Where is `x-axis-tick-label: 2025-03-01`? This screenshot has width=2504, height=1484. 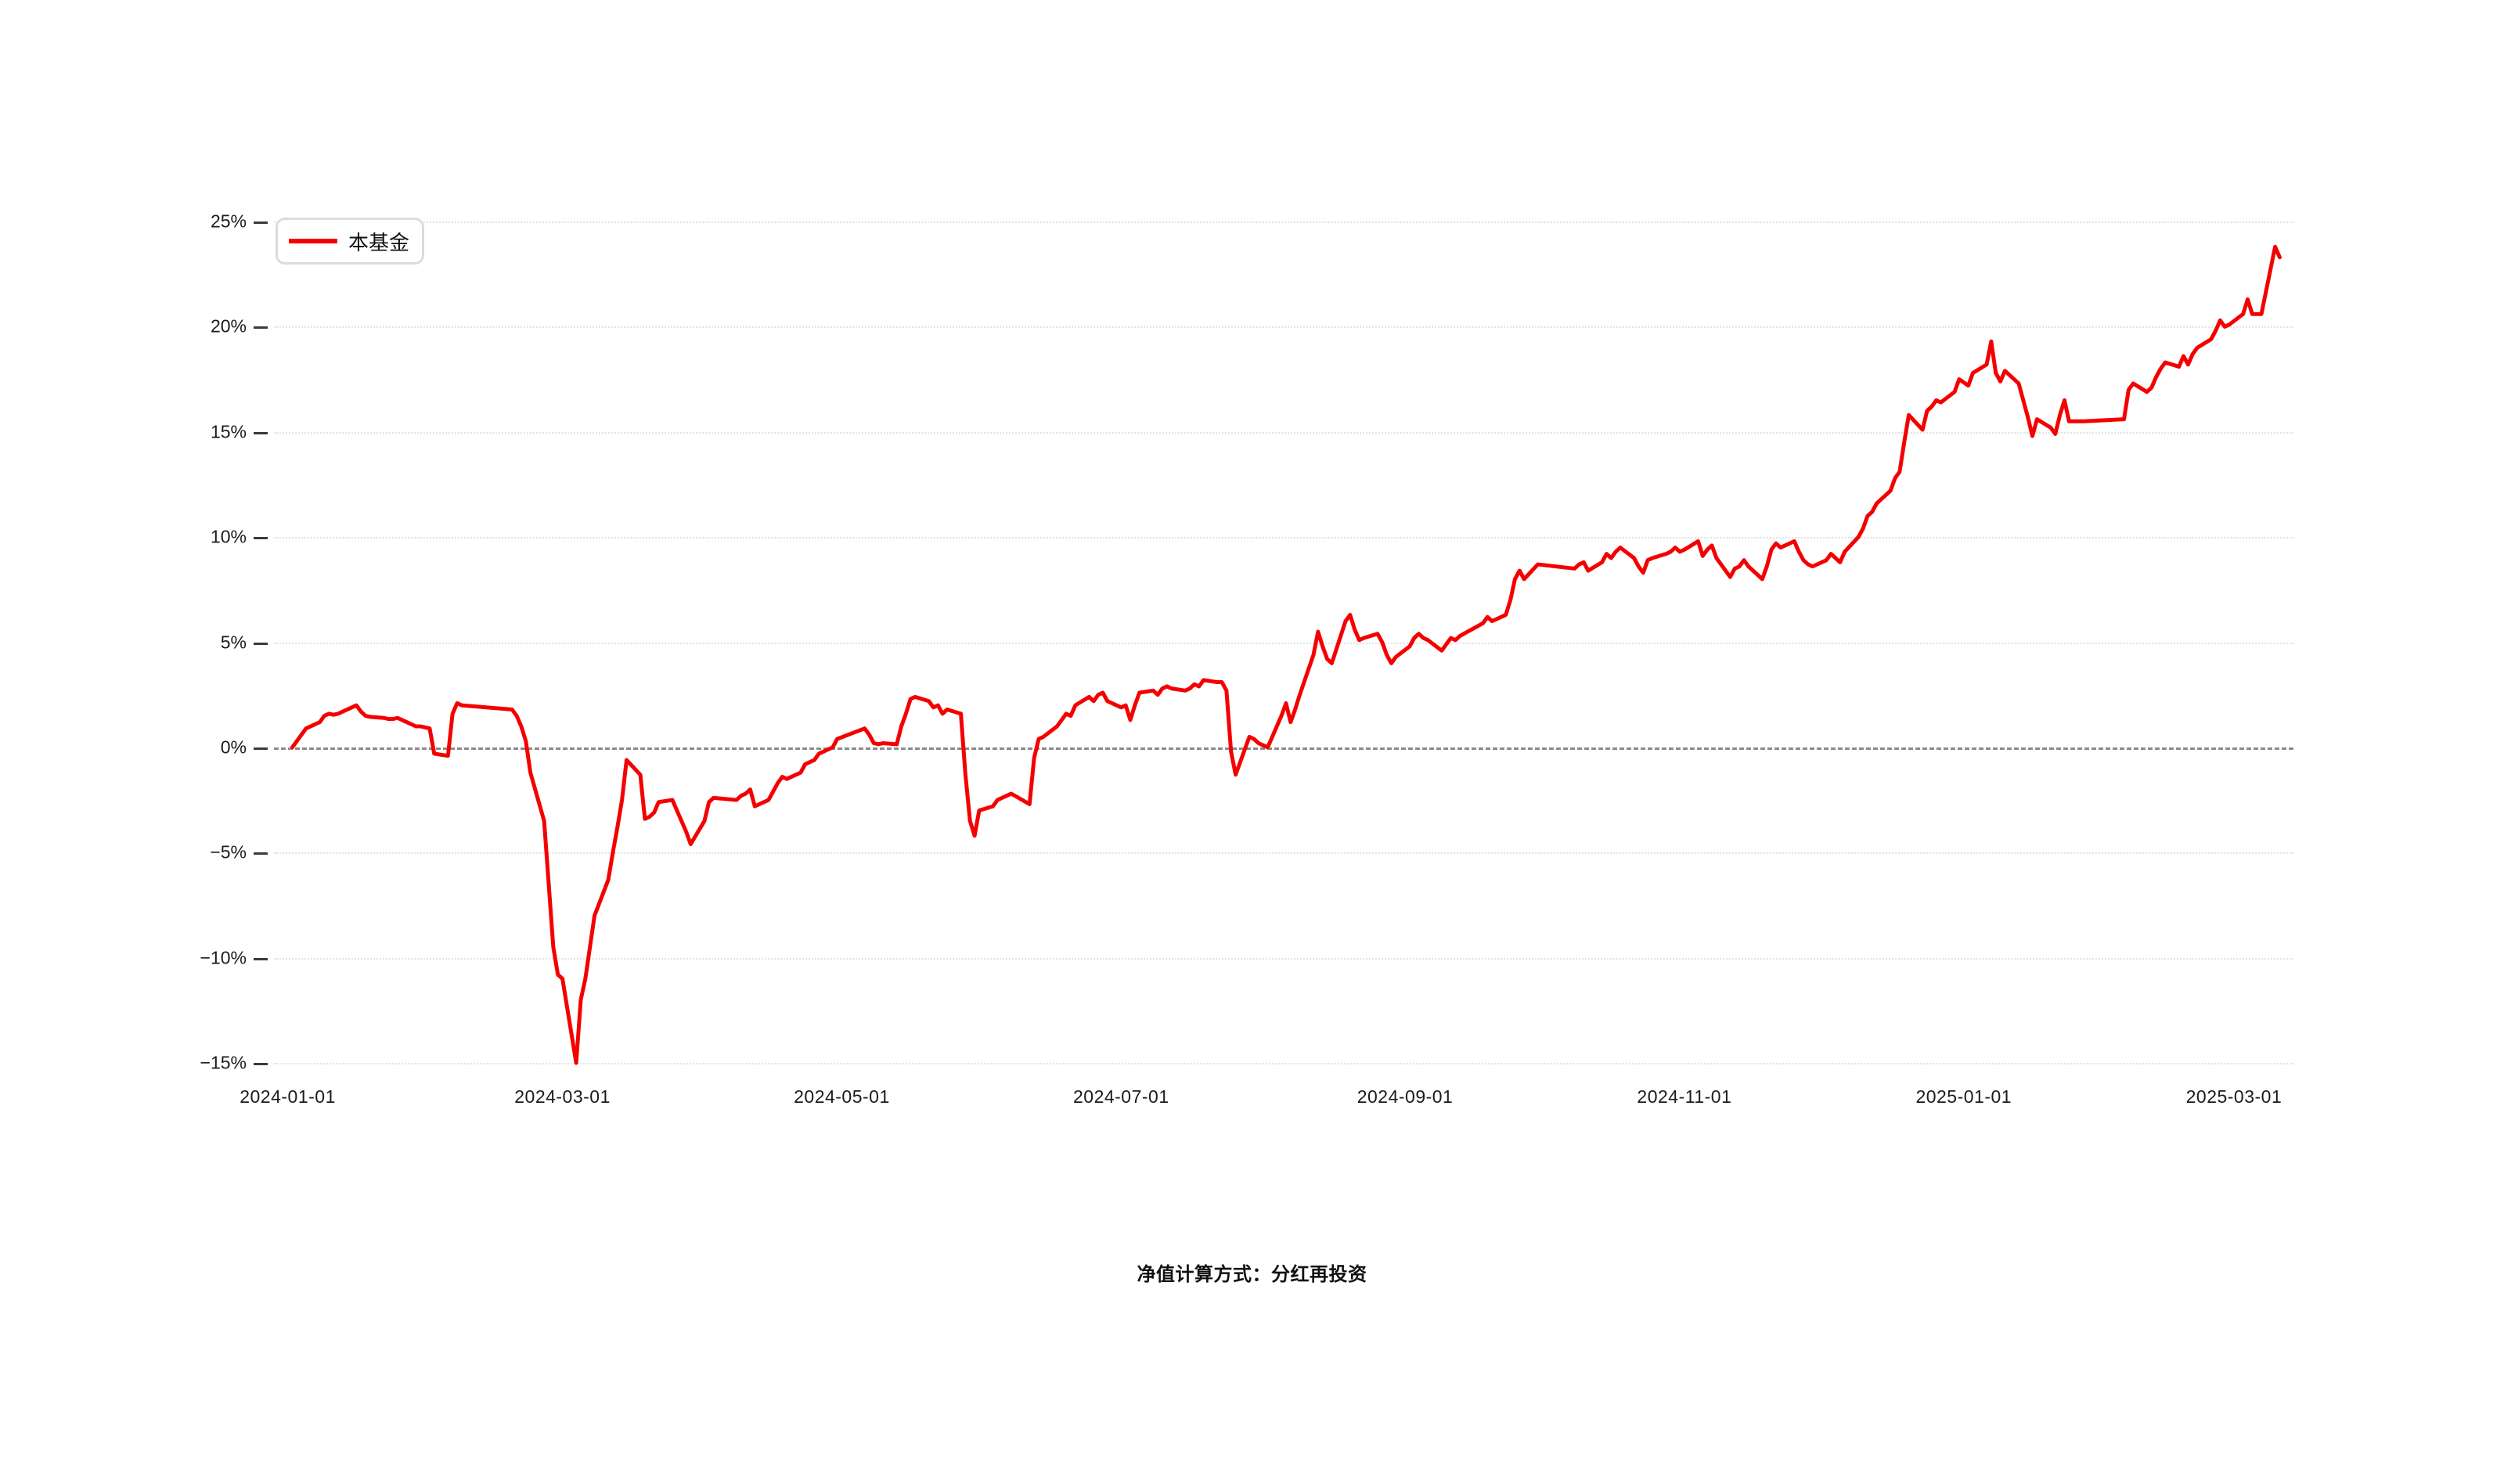
x-axis-tick-label: 2025-03-01 is located at coordinates (2233, 1096).